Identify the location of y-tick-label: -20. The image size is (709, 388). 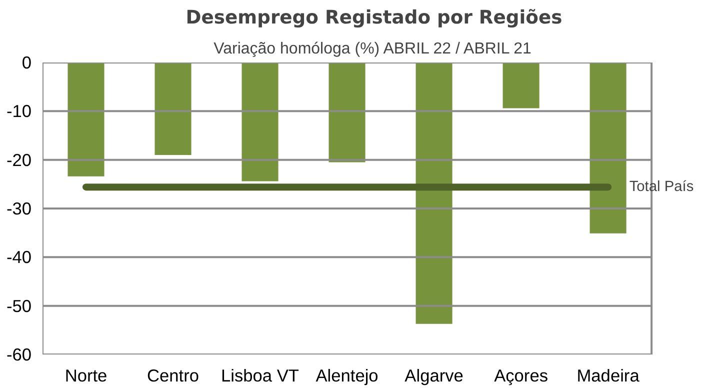
(19, 160).